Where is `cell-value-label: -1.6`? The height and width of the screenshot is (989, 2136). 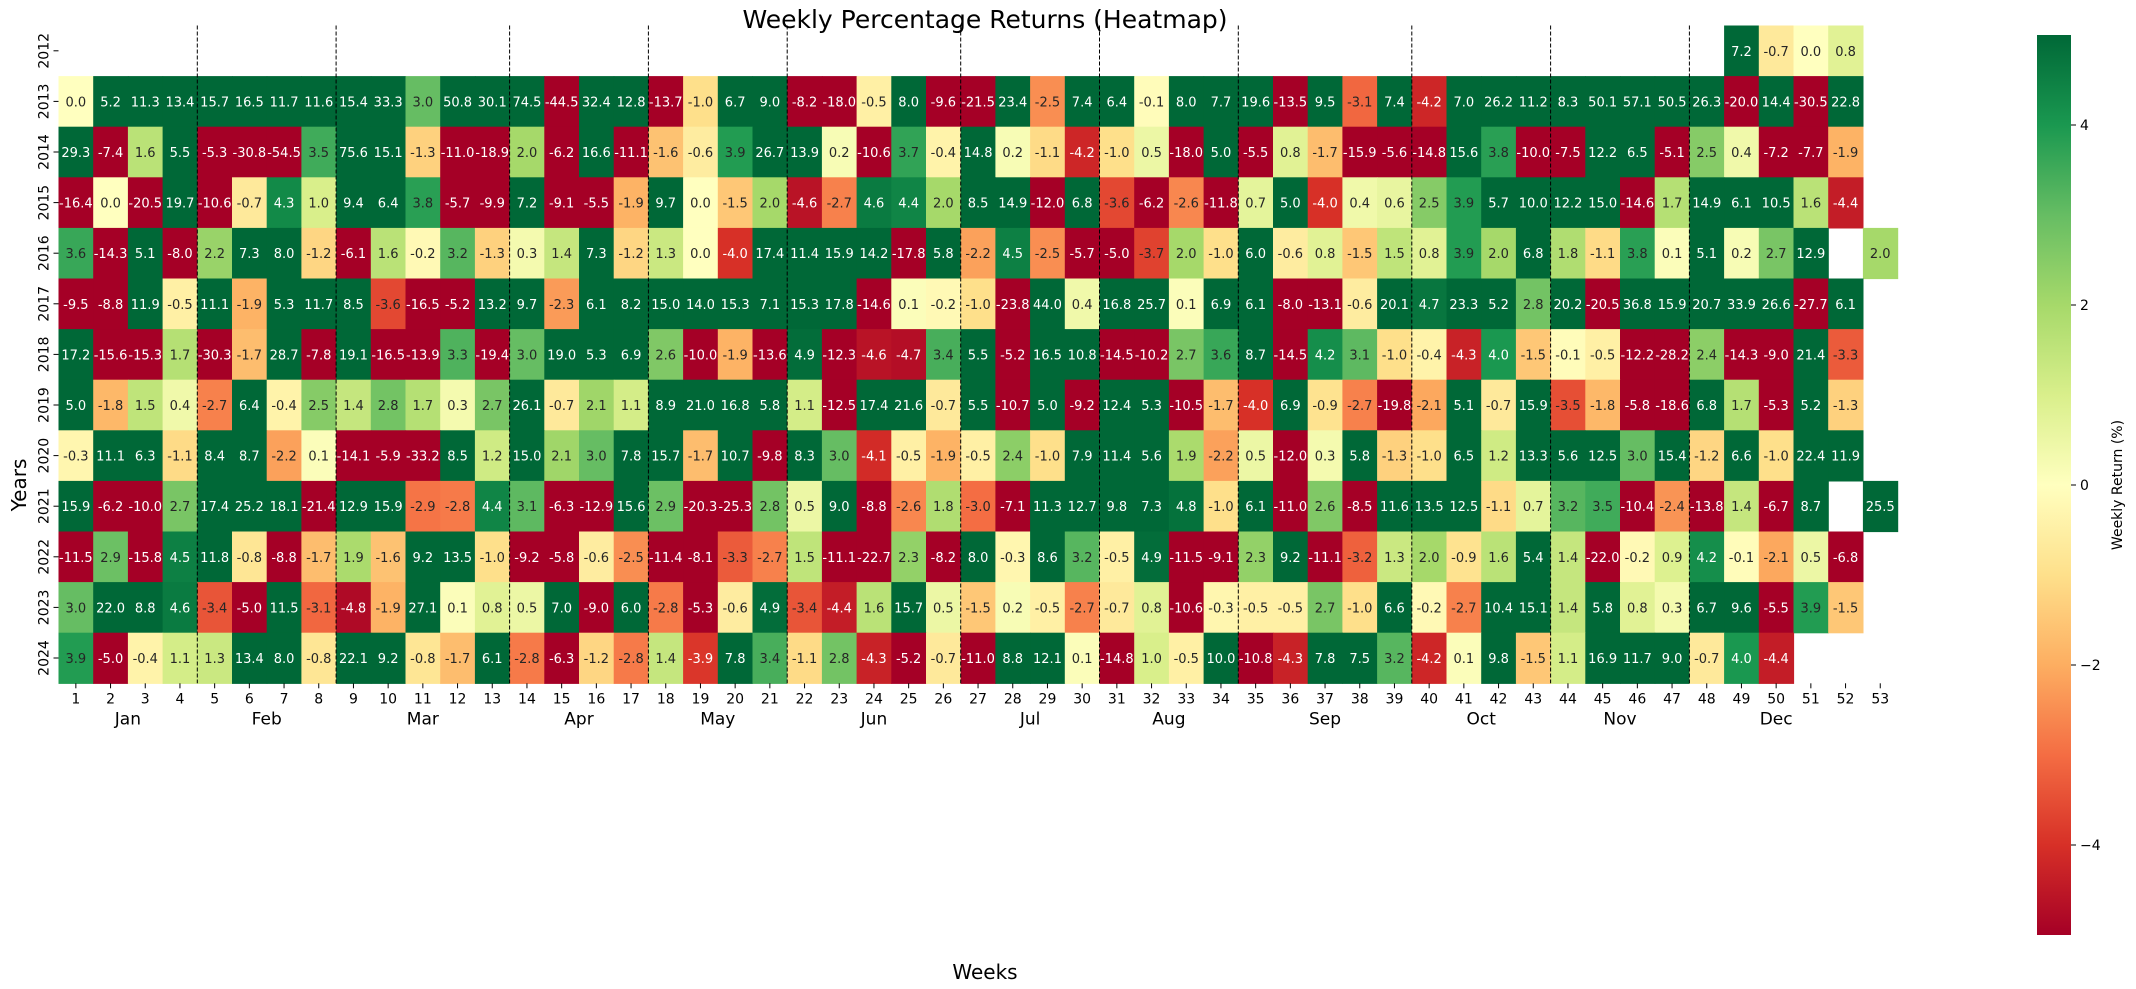
cell-value-label: -1.6 is located at coordinates (387, 558).